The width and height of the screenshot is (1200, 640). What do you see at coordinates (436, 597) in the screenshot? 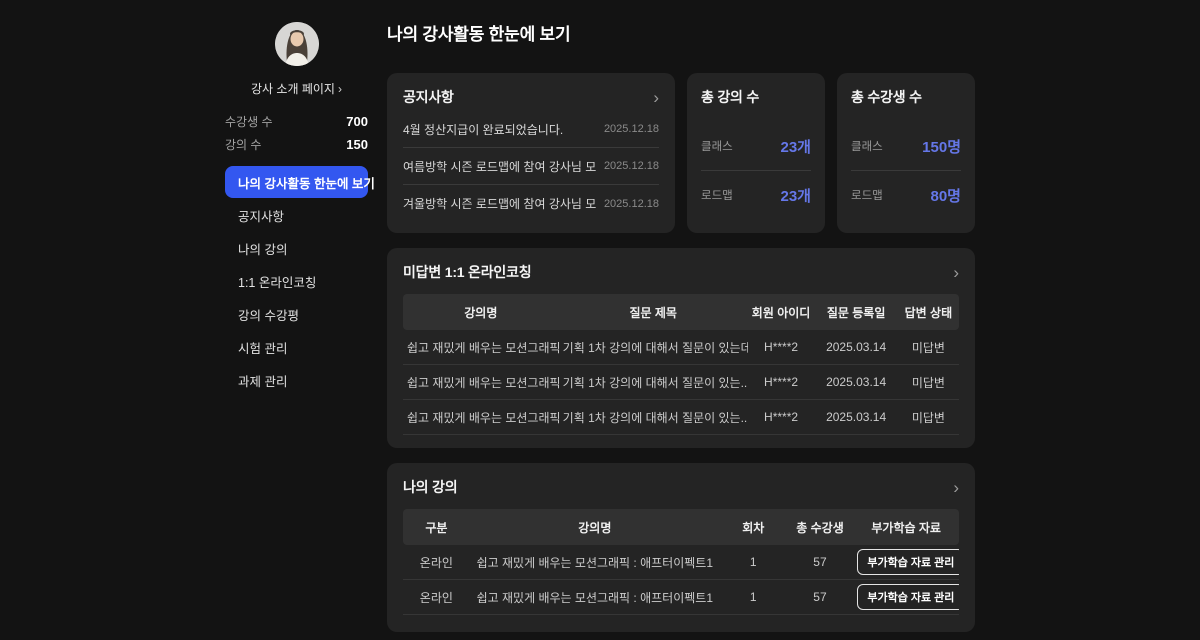
I see `cell-type: 온라인` at bounding box center [436, 597].